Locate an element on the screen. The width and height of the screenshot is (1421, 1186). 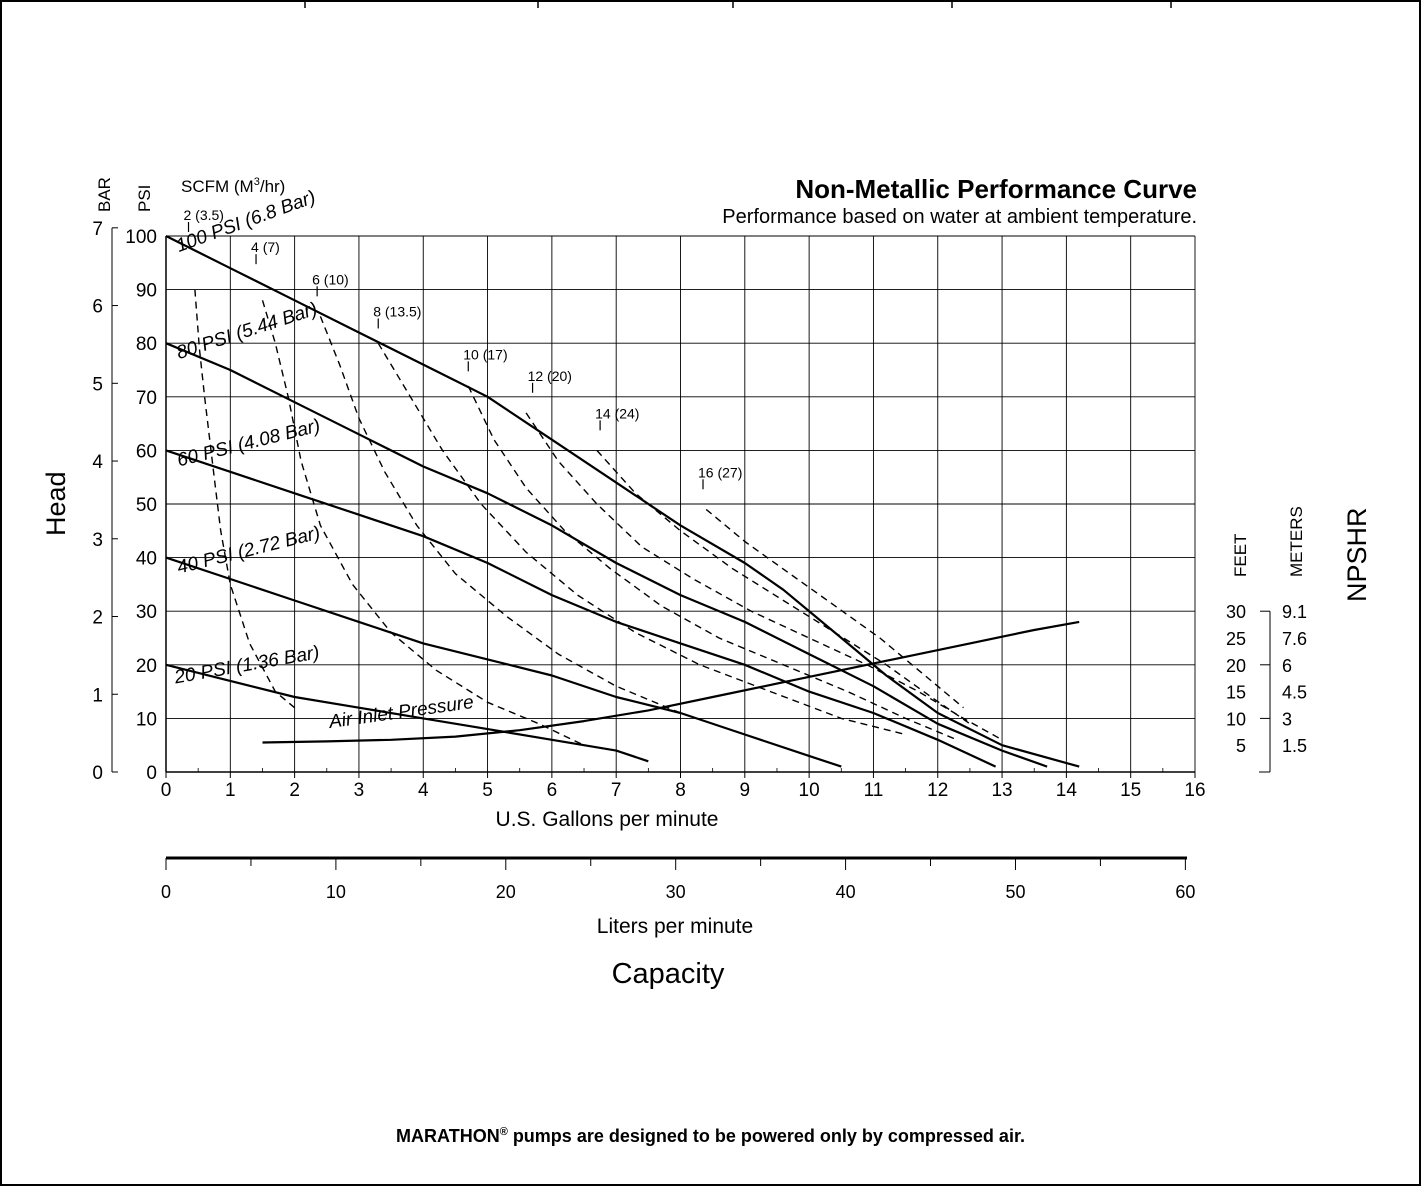
lpm-tick-label: 40 is located at coordinates (846, 892).